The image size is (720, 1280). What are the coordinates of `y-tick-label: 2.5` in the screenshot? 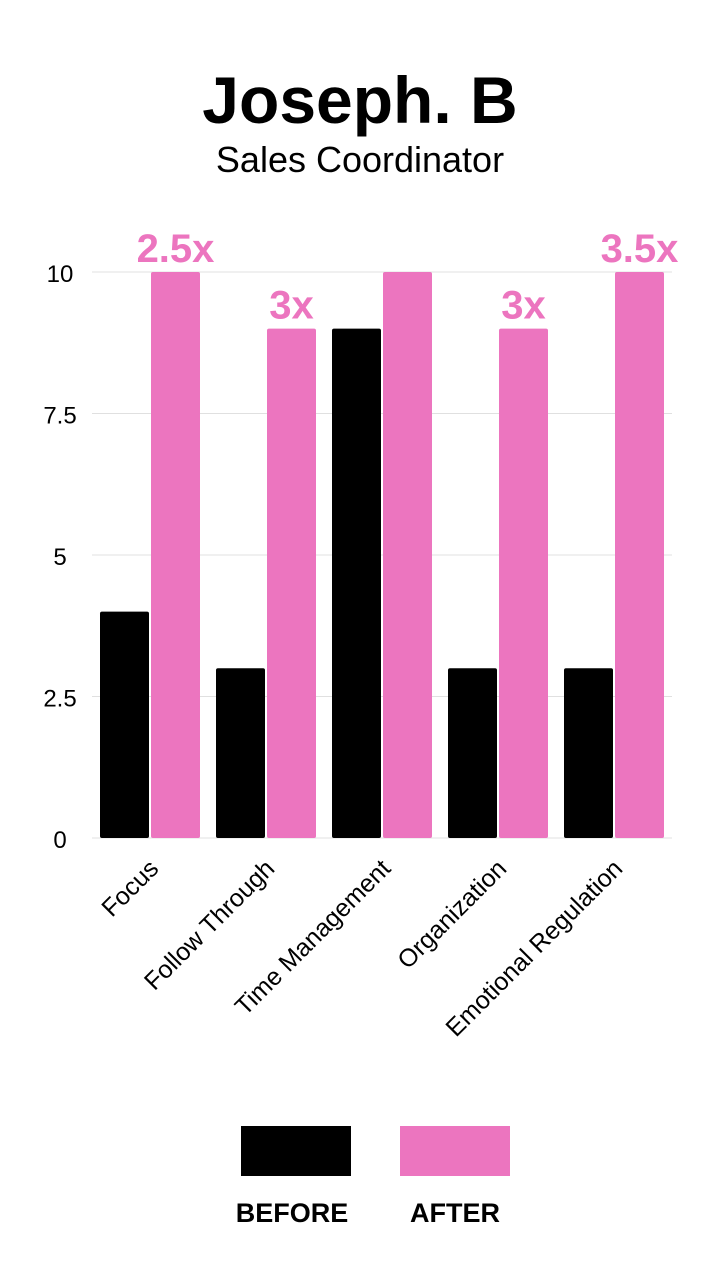 It's located at (59, 699).